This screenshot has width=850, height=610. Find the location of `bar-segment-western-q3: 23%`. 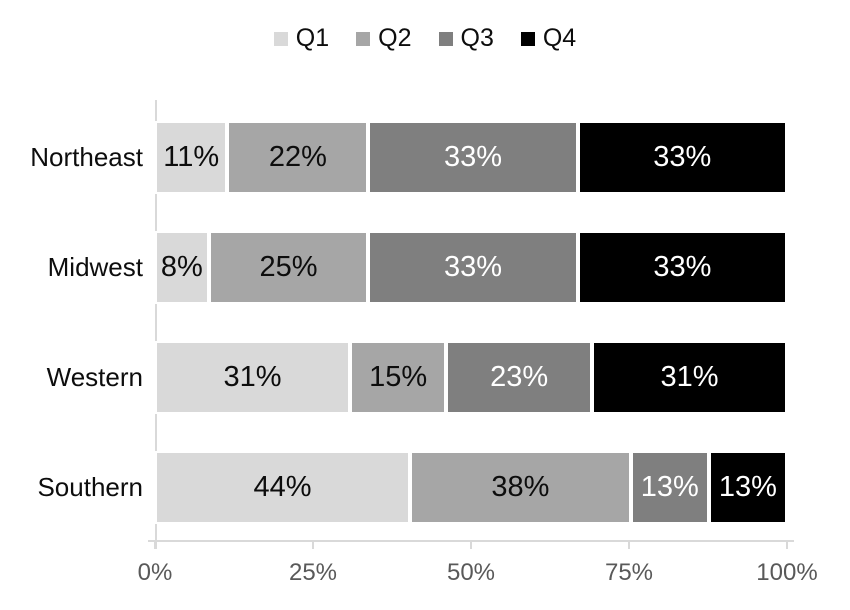

bar-segment-western-q3: 23% is located at coordinates (519, 377).